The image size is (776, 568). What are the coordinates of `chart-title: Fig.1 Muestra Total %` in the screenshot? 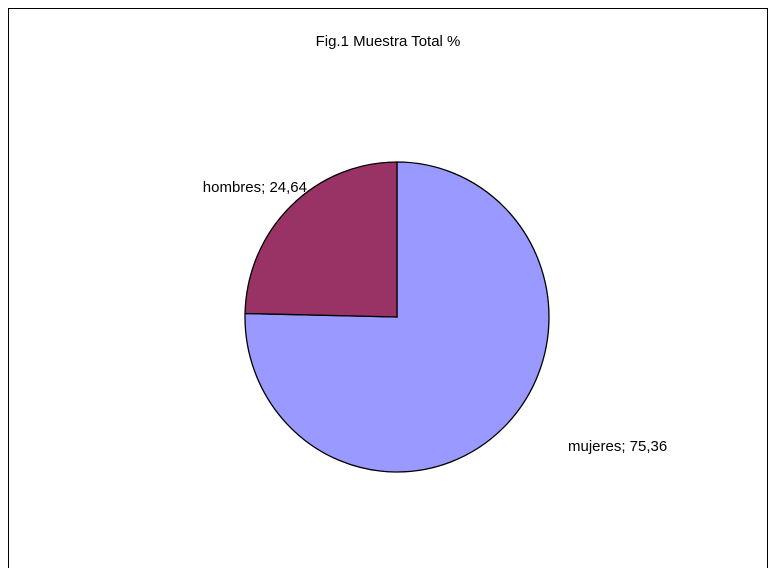 It's located at (388, 41).